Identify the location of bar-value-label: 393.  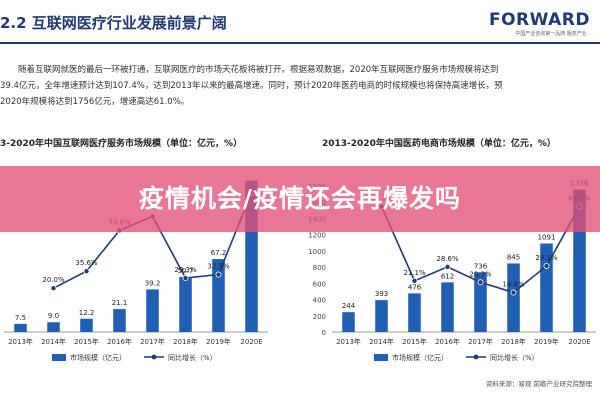
(381, 294).